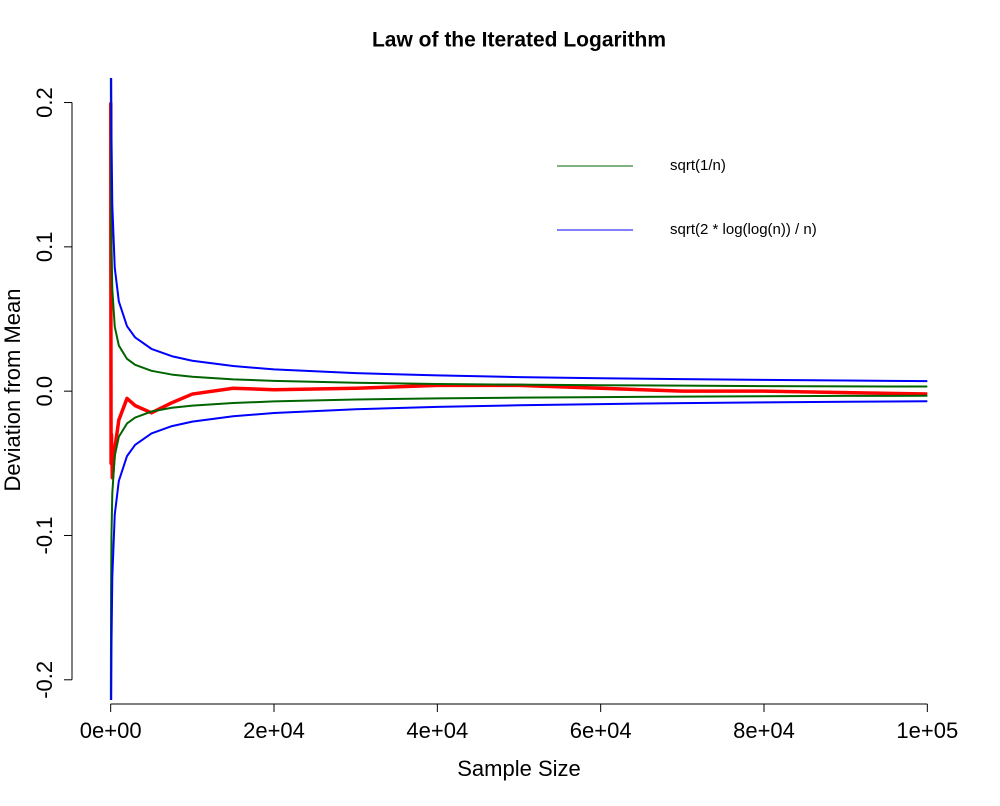 The width and height of the screenshot is (1000, 806). I want to click on legend-label: sqrt(2 * log(log(n)) / n), so click(743, 229).